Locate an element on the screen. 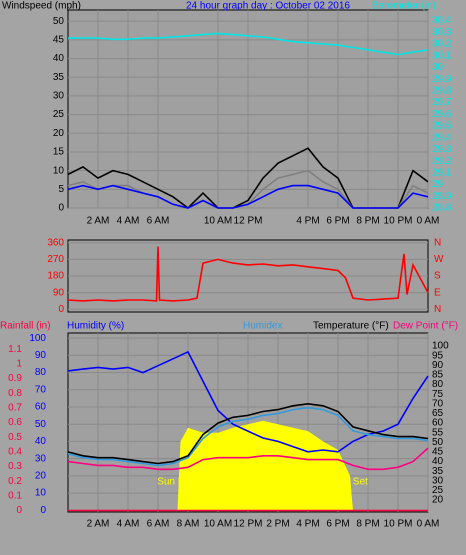 Image resolution: width=466 pixels, height=555 pixels. y2-tick-label: 29.4 is located at coordinates (442, 137).